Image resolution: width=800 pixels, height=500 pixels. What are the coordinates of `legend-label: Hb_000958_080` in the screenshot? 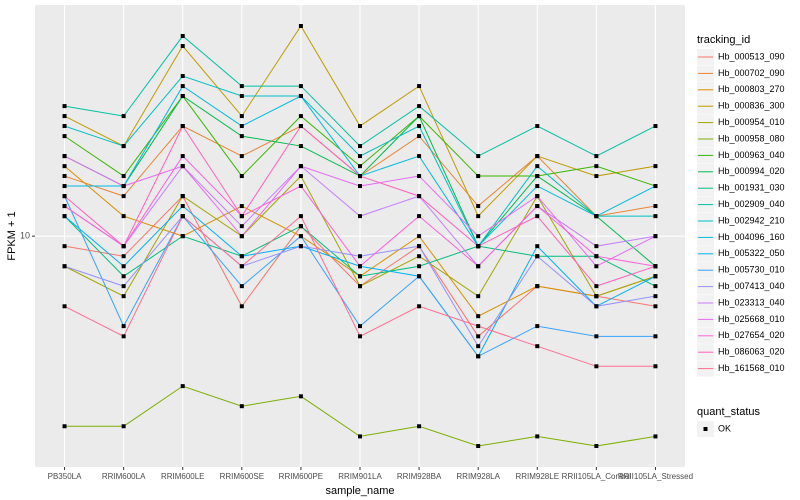 It's located at (751, 138).